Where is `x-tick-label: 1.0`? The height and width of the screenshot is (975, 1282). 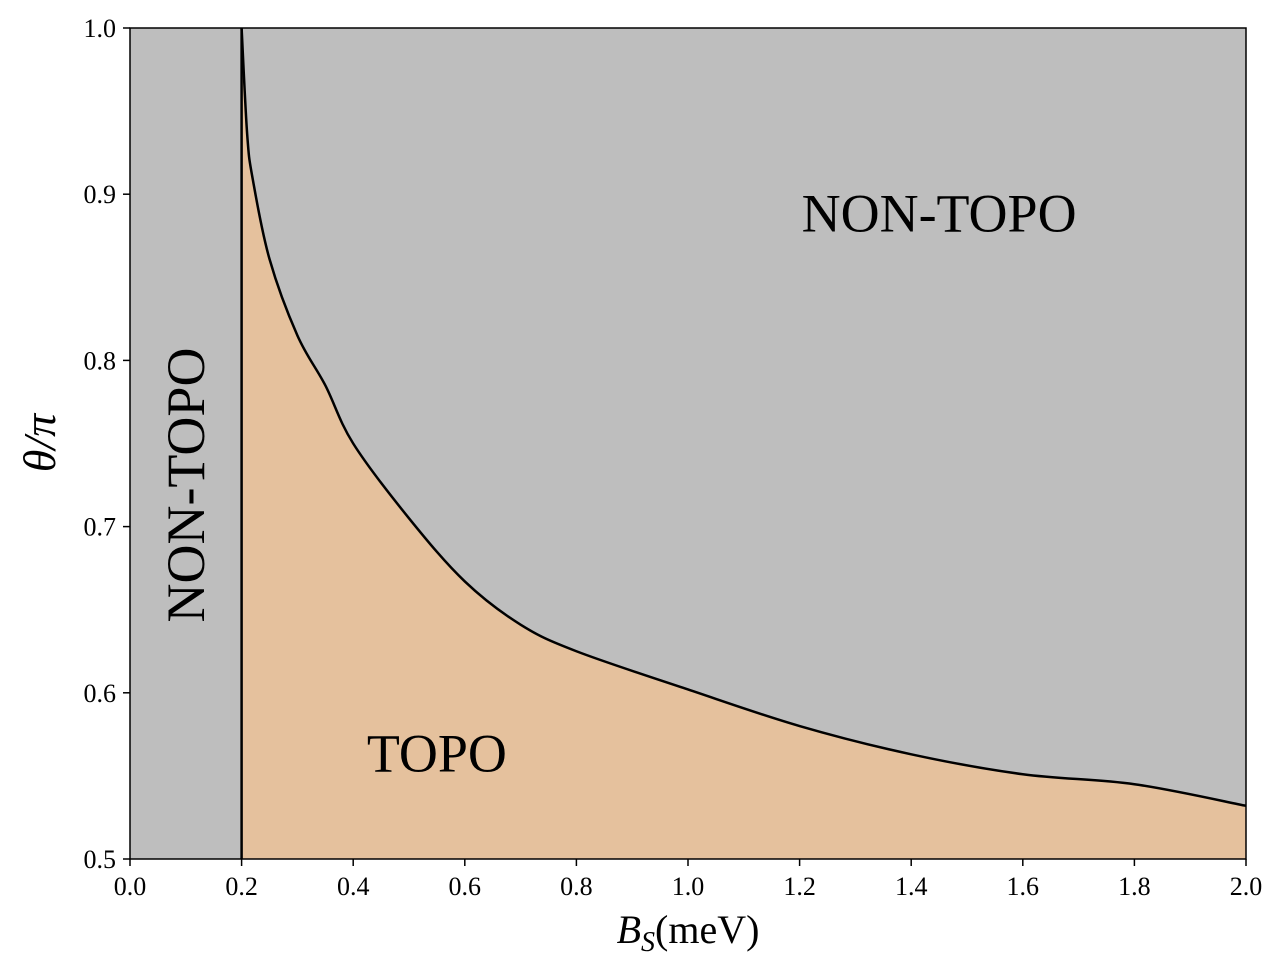
x-tick-label: 1.0 is located at coordinates (688, 886).